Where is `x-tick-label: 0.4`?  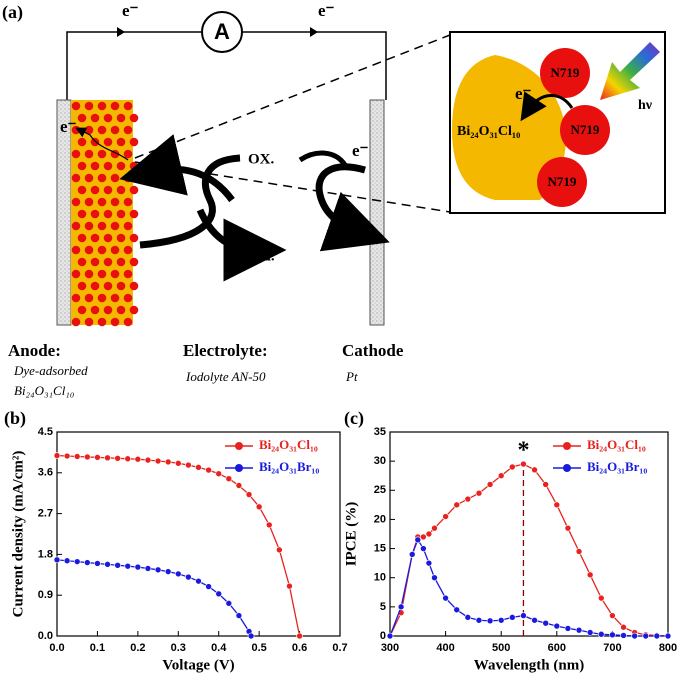 x-tick-label: 0.4 is located at coordinates (219, 648).